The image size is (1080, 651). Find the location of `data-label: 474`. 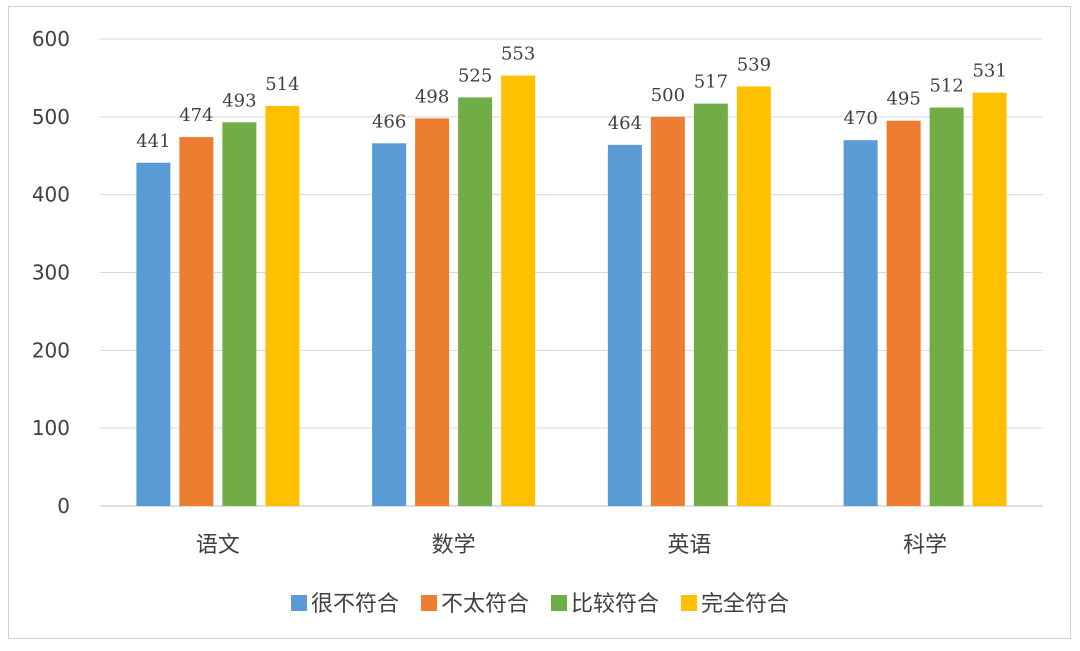

data-label: 474 is located at coordinates (196, 115).